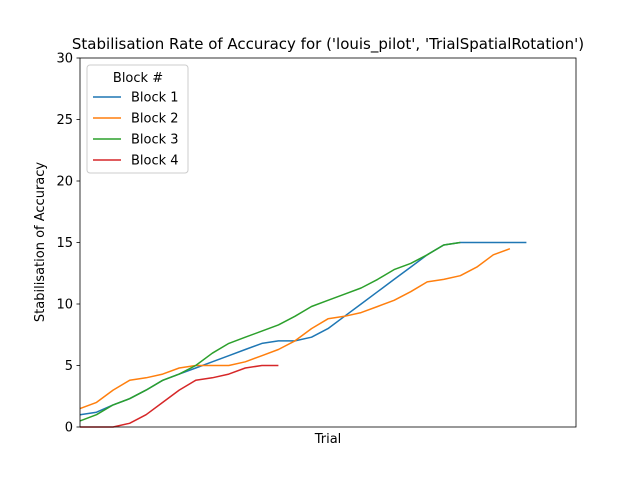 This screenshot has width=640, height=480. What do you see at coordinates (155, 161) in the screenshot?
I see `legend-label-block-4: Block 4` at bounding box center [155, 161].